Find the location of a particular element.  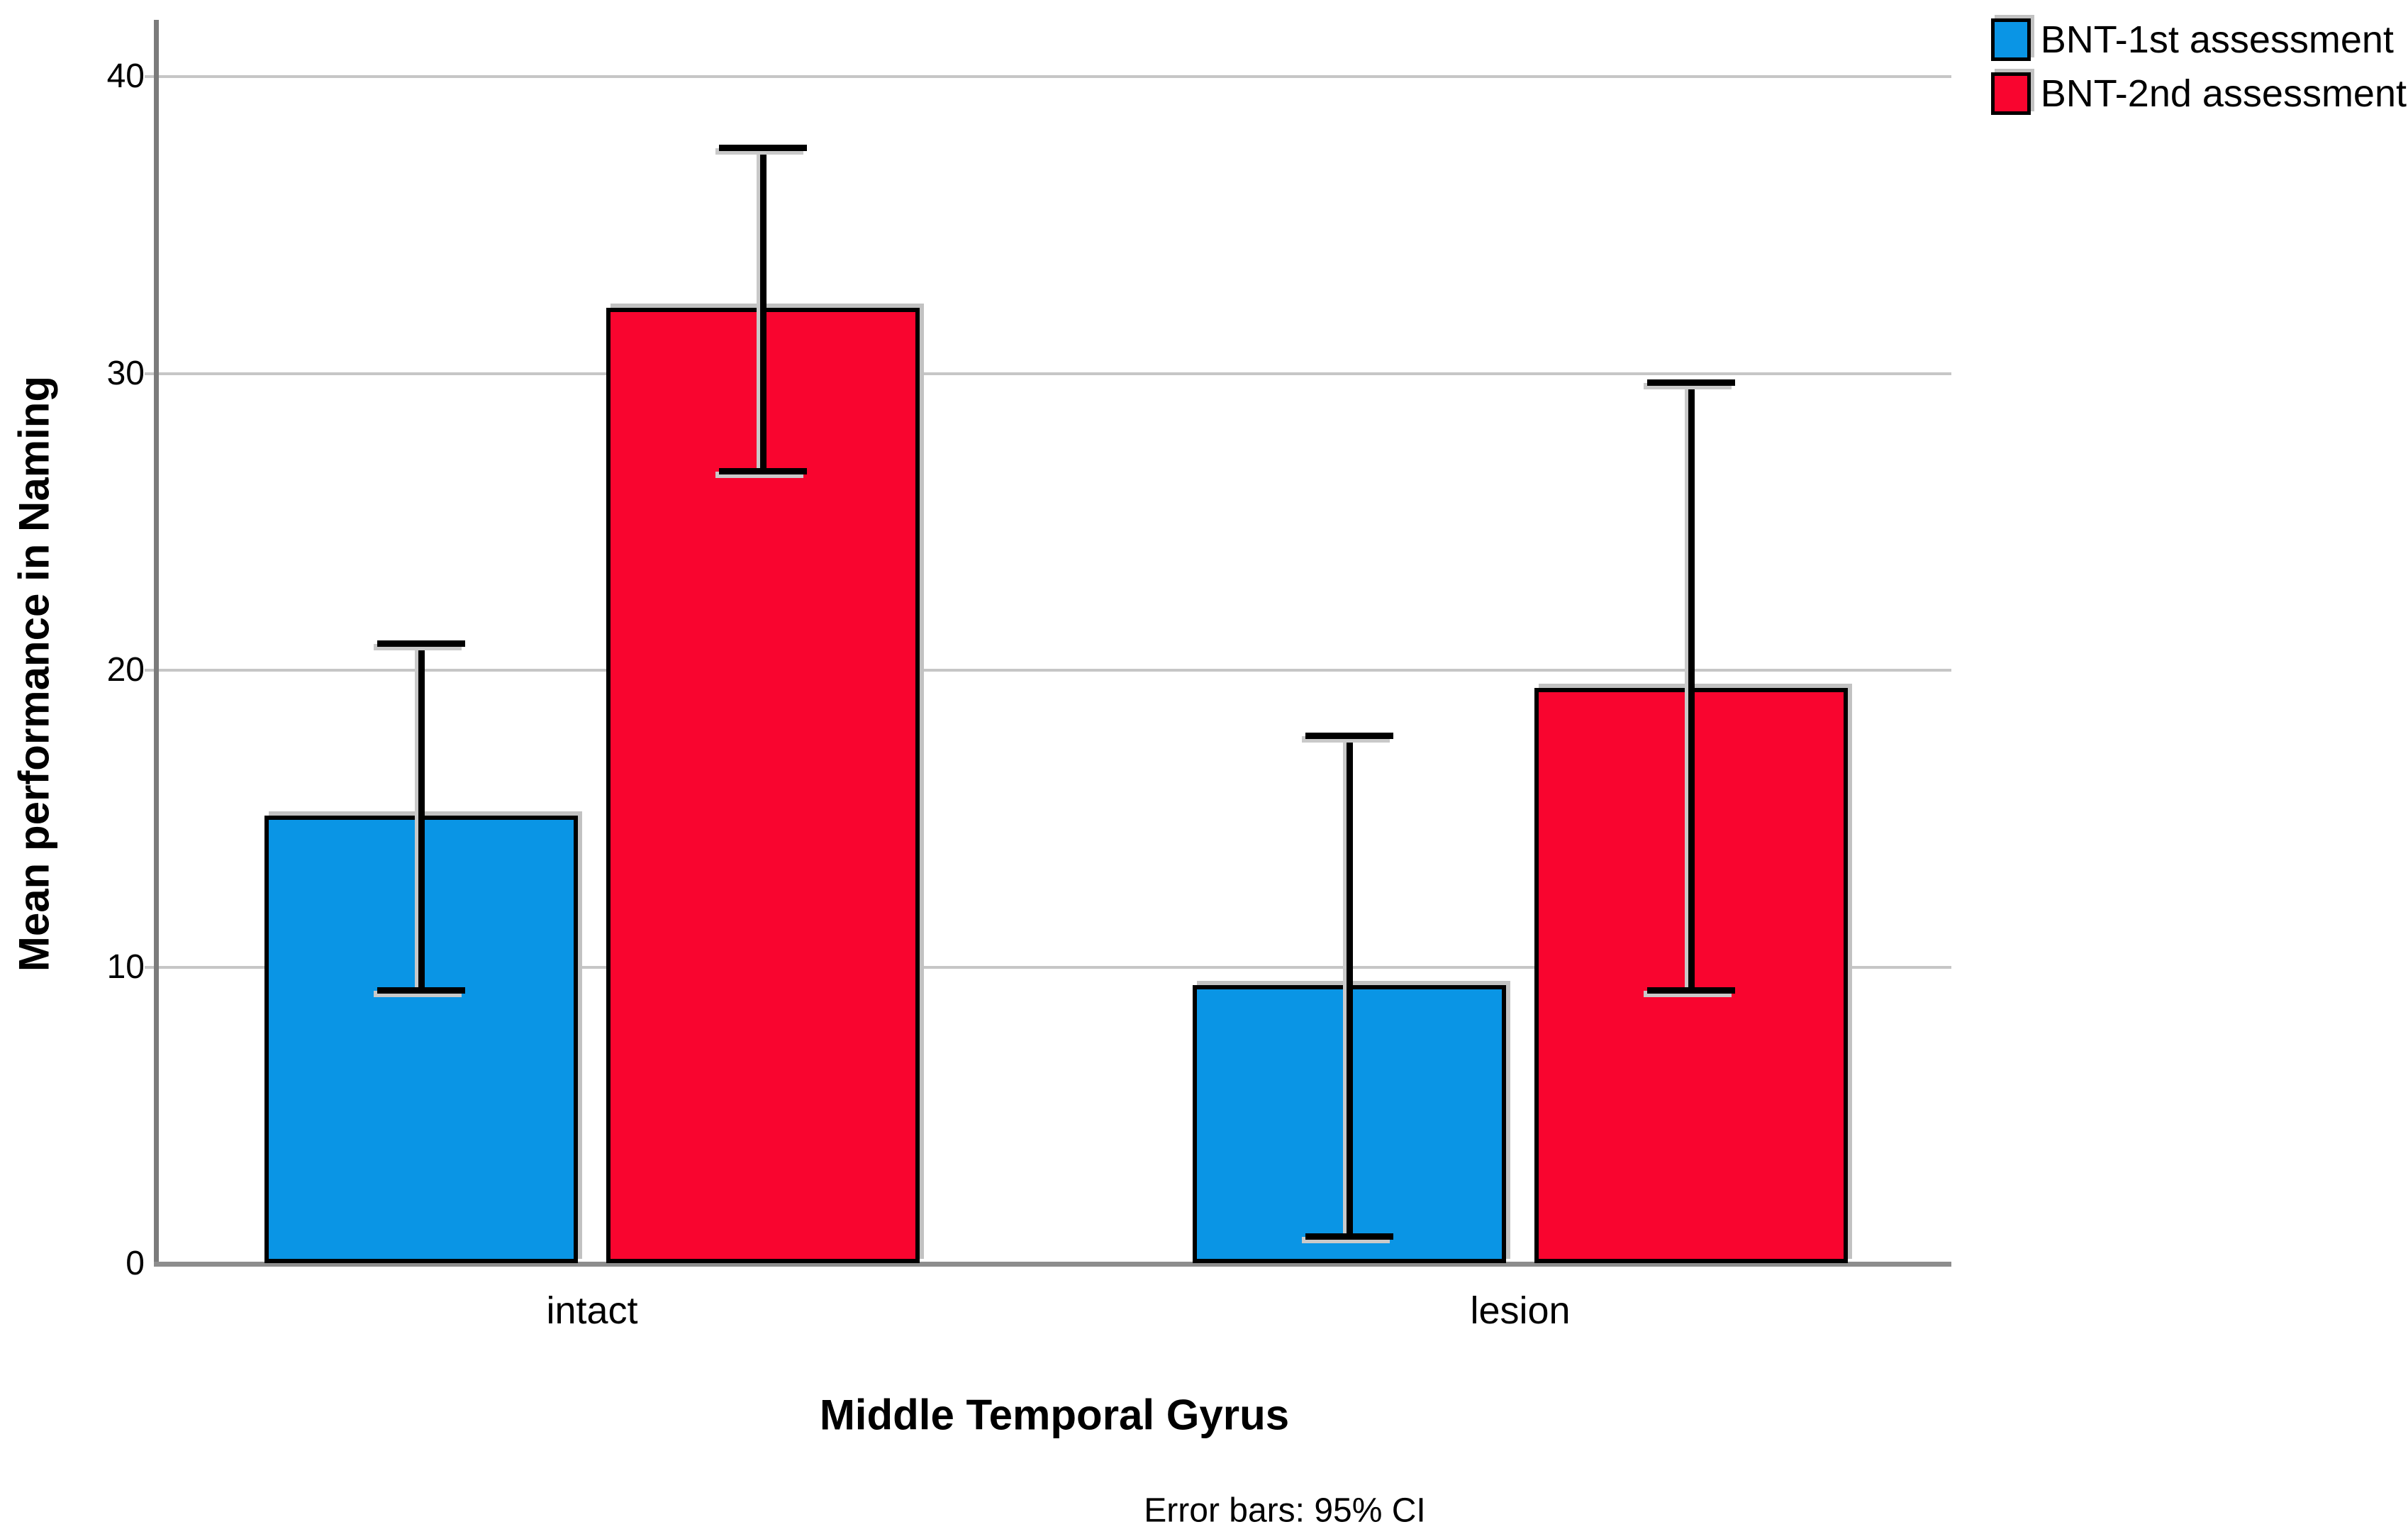

error-bar-lesion-series2-cap-top is located at coordinates (1691, 382).